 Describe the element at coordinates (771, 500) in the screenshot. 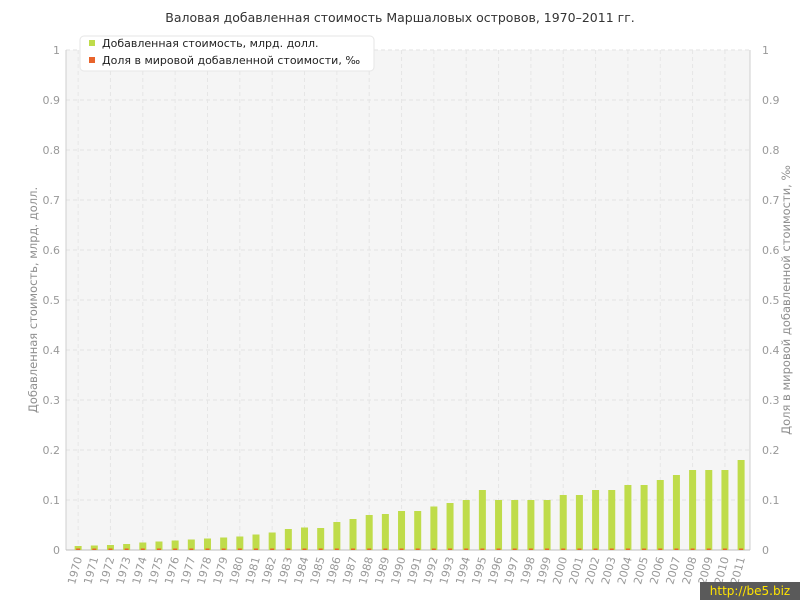

I see `y-tick-right: 0.1` at that location.